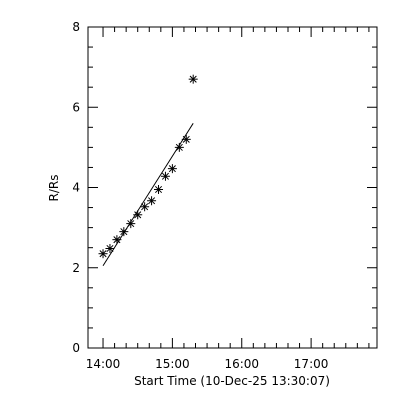  Describe the element at coordinates (103, 364) in the screenshot. I see `x-tick-label: 14:00` at that location.